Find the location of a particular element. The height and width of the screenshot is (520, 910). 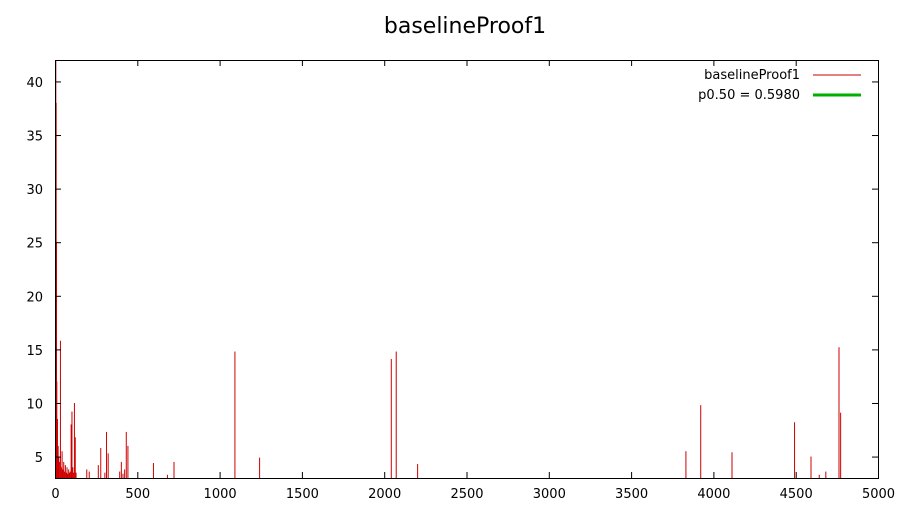

x-tick-label: 2000 is located at coordinates (384, 494).